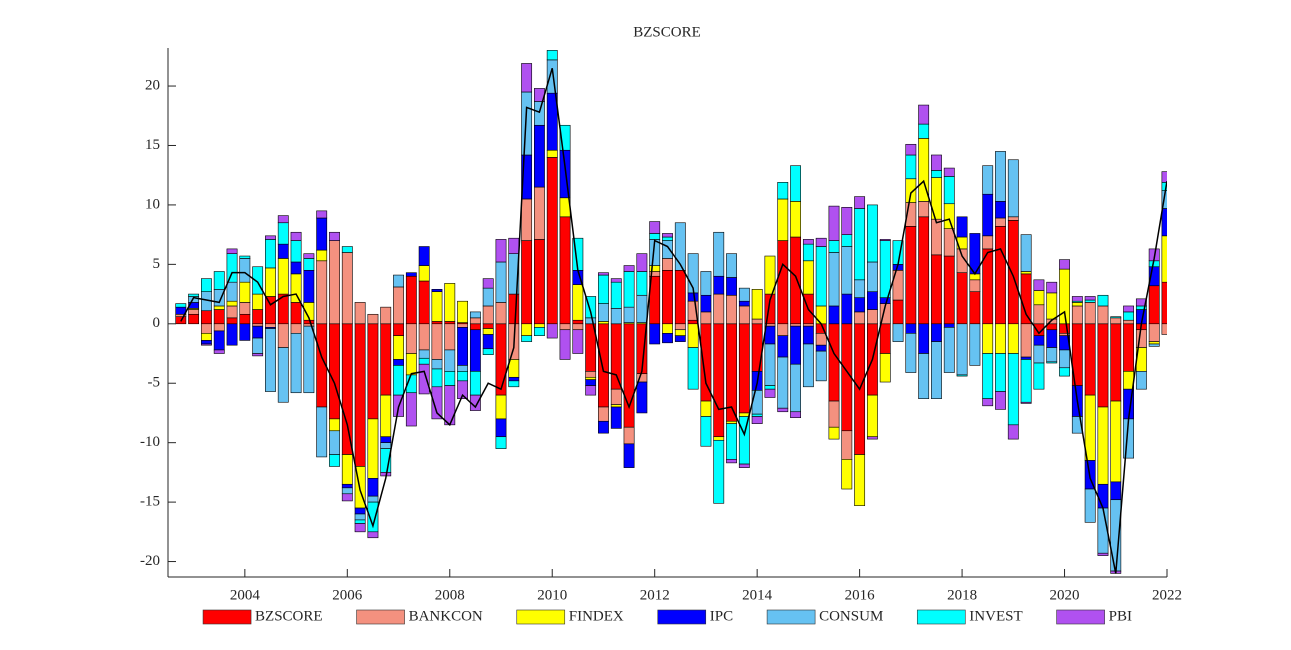 The image size is (1291, 650). I want to click on legend-label: IPC, so click(721, 616).